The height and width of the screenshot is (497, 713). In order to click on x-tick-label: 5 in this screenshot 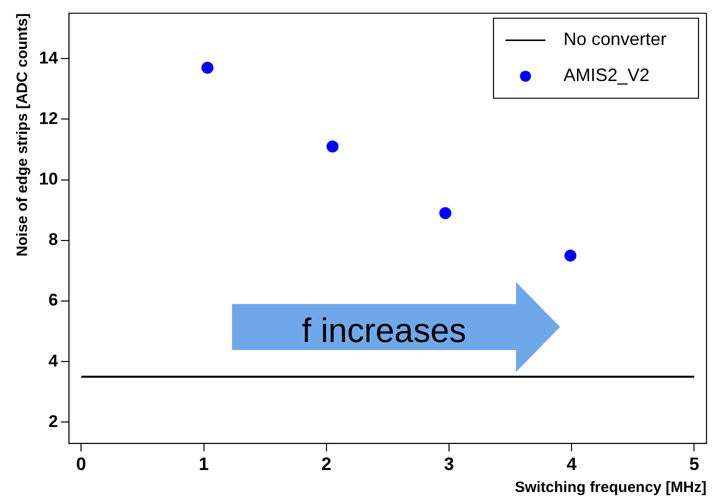, I will do `click(694, 464)`.